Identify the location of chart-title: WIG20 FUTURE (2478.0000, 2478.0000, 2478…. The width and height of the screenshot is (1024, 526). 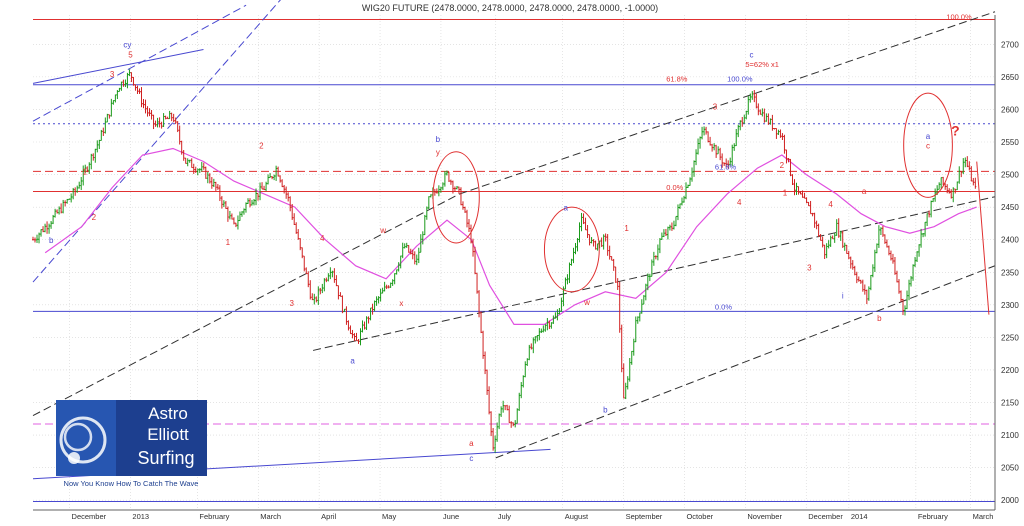
(510, 8).